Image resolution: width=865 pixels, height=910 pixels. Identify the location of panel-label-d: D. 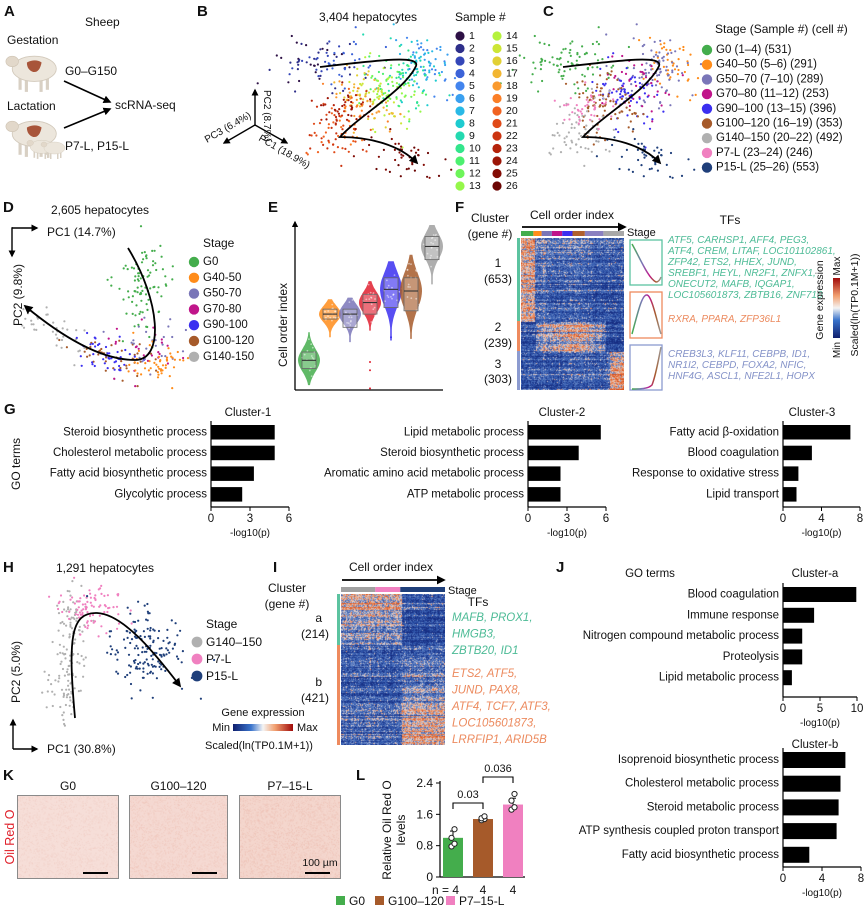
(8, 207).